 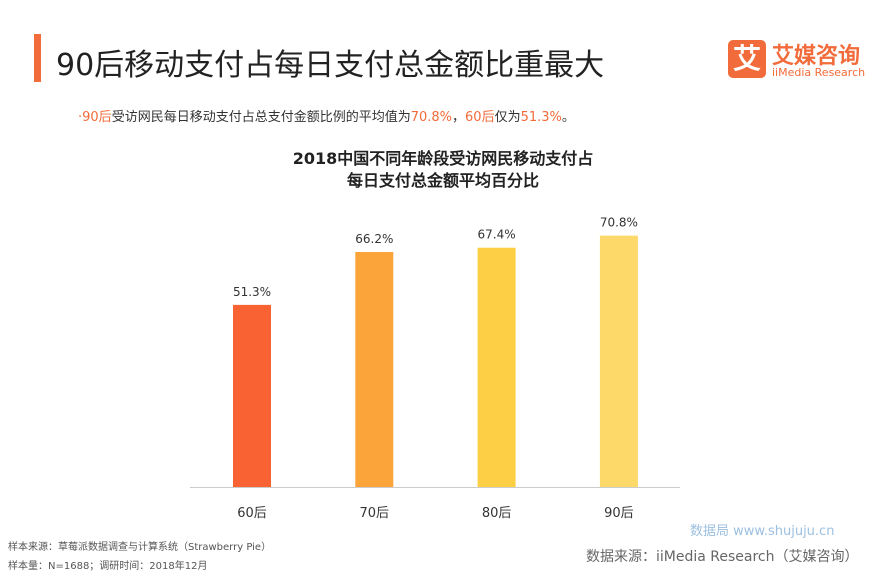 What do you see at coordinates (497, 513) in the screenshot?
I see `x-tick-label: 80后` at bounding box center [497, 513].